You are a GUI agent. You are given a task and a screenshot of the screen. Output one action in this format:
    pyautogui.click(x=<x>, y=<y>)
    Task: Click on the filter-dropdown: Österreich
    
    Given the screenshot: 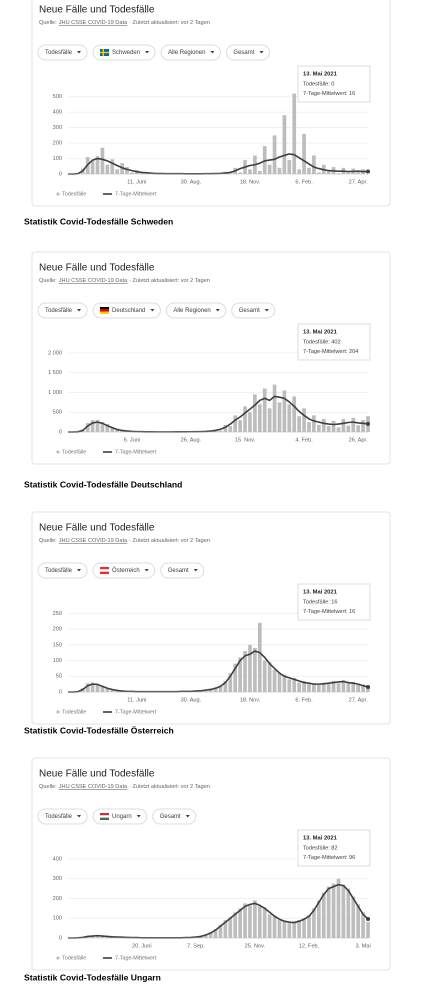 What is the action you would take?
    pyautogui.click(x=124, y=570)
    